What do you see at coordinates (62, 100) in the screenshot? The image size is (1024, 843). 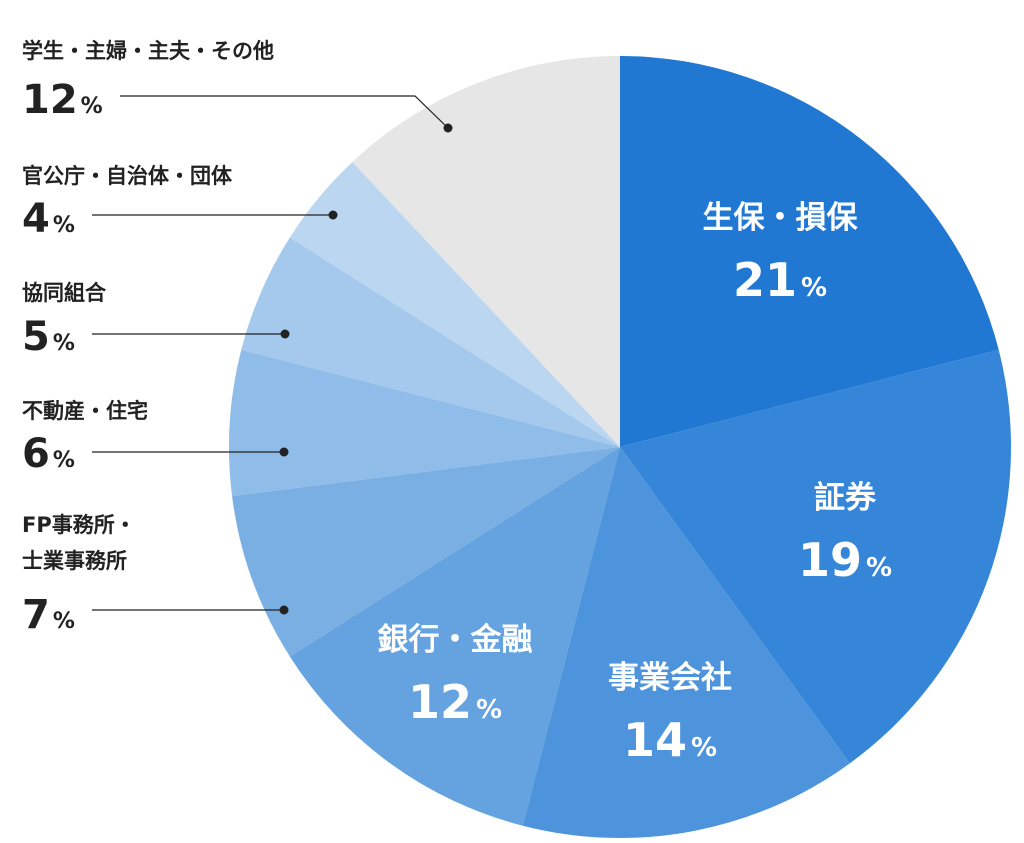 I see `slice-value-8: 12%` at bounding box center [62, 100].